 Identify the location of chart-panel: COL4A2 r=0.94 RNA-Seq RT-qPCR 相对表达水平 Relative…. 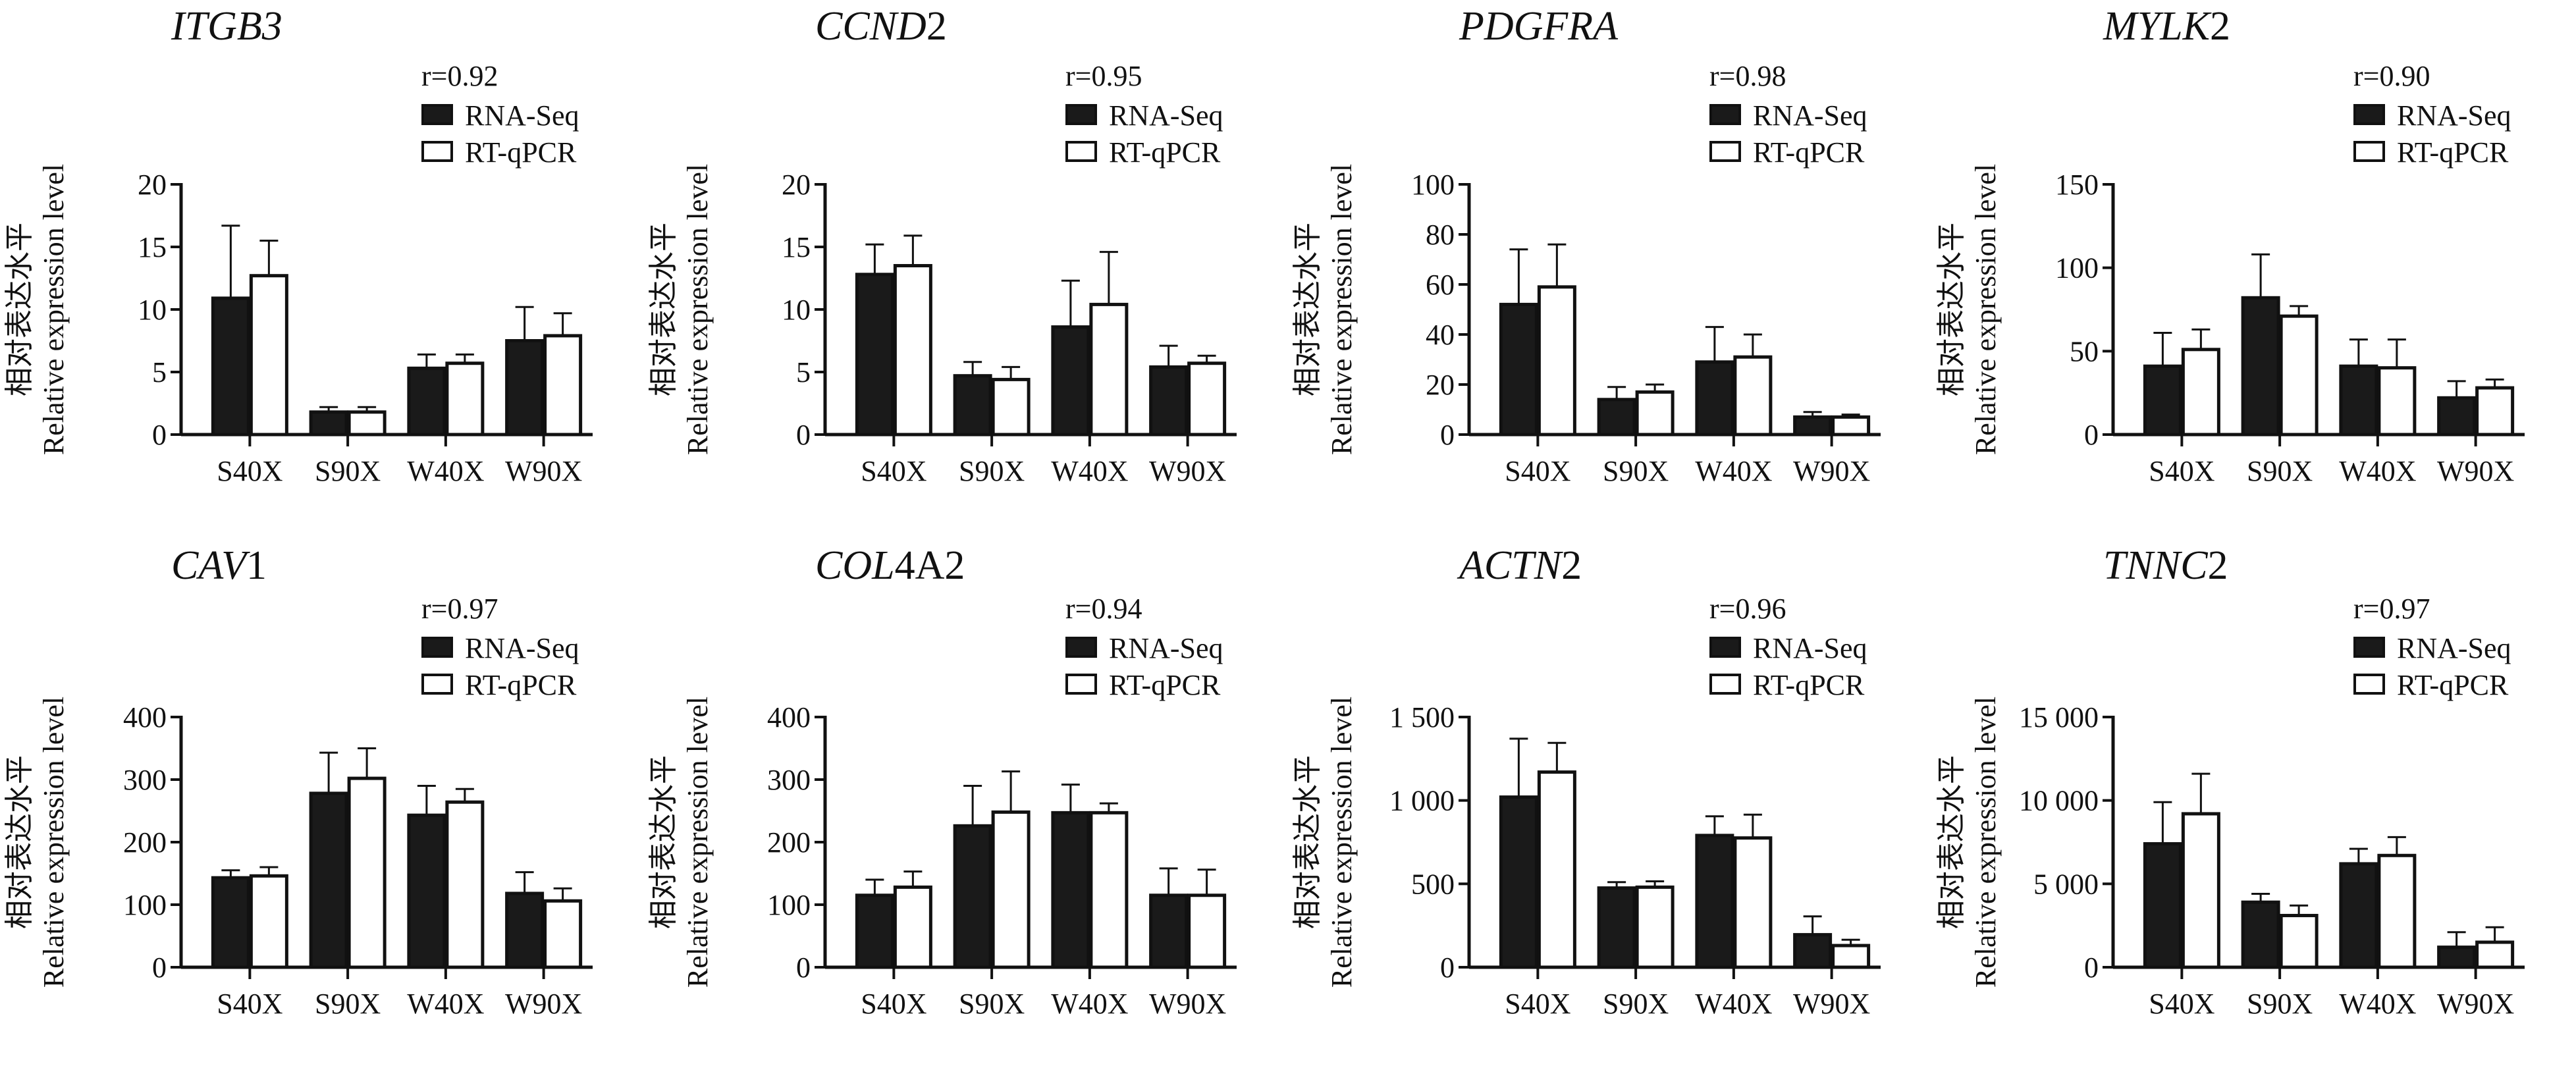
(942, 782).